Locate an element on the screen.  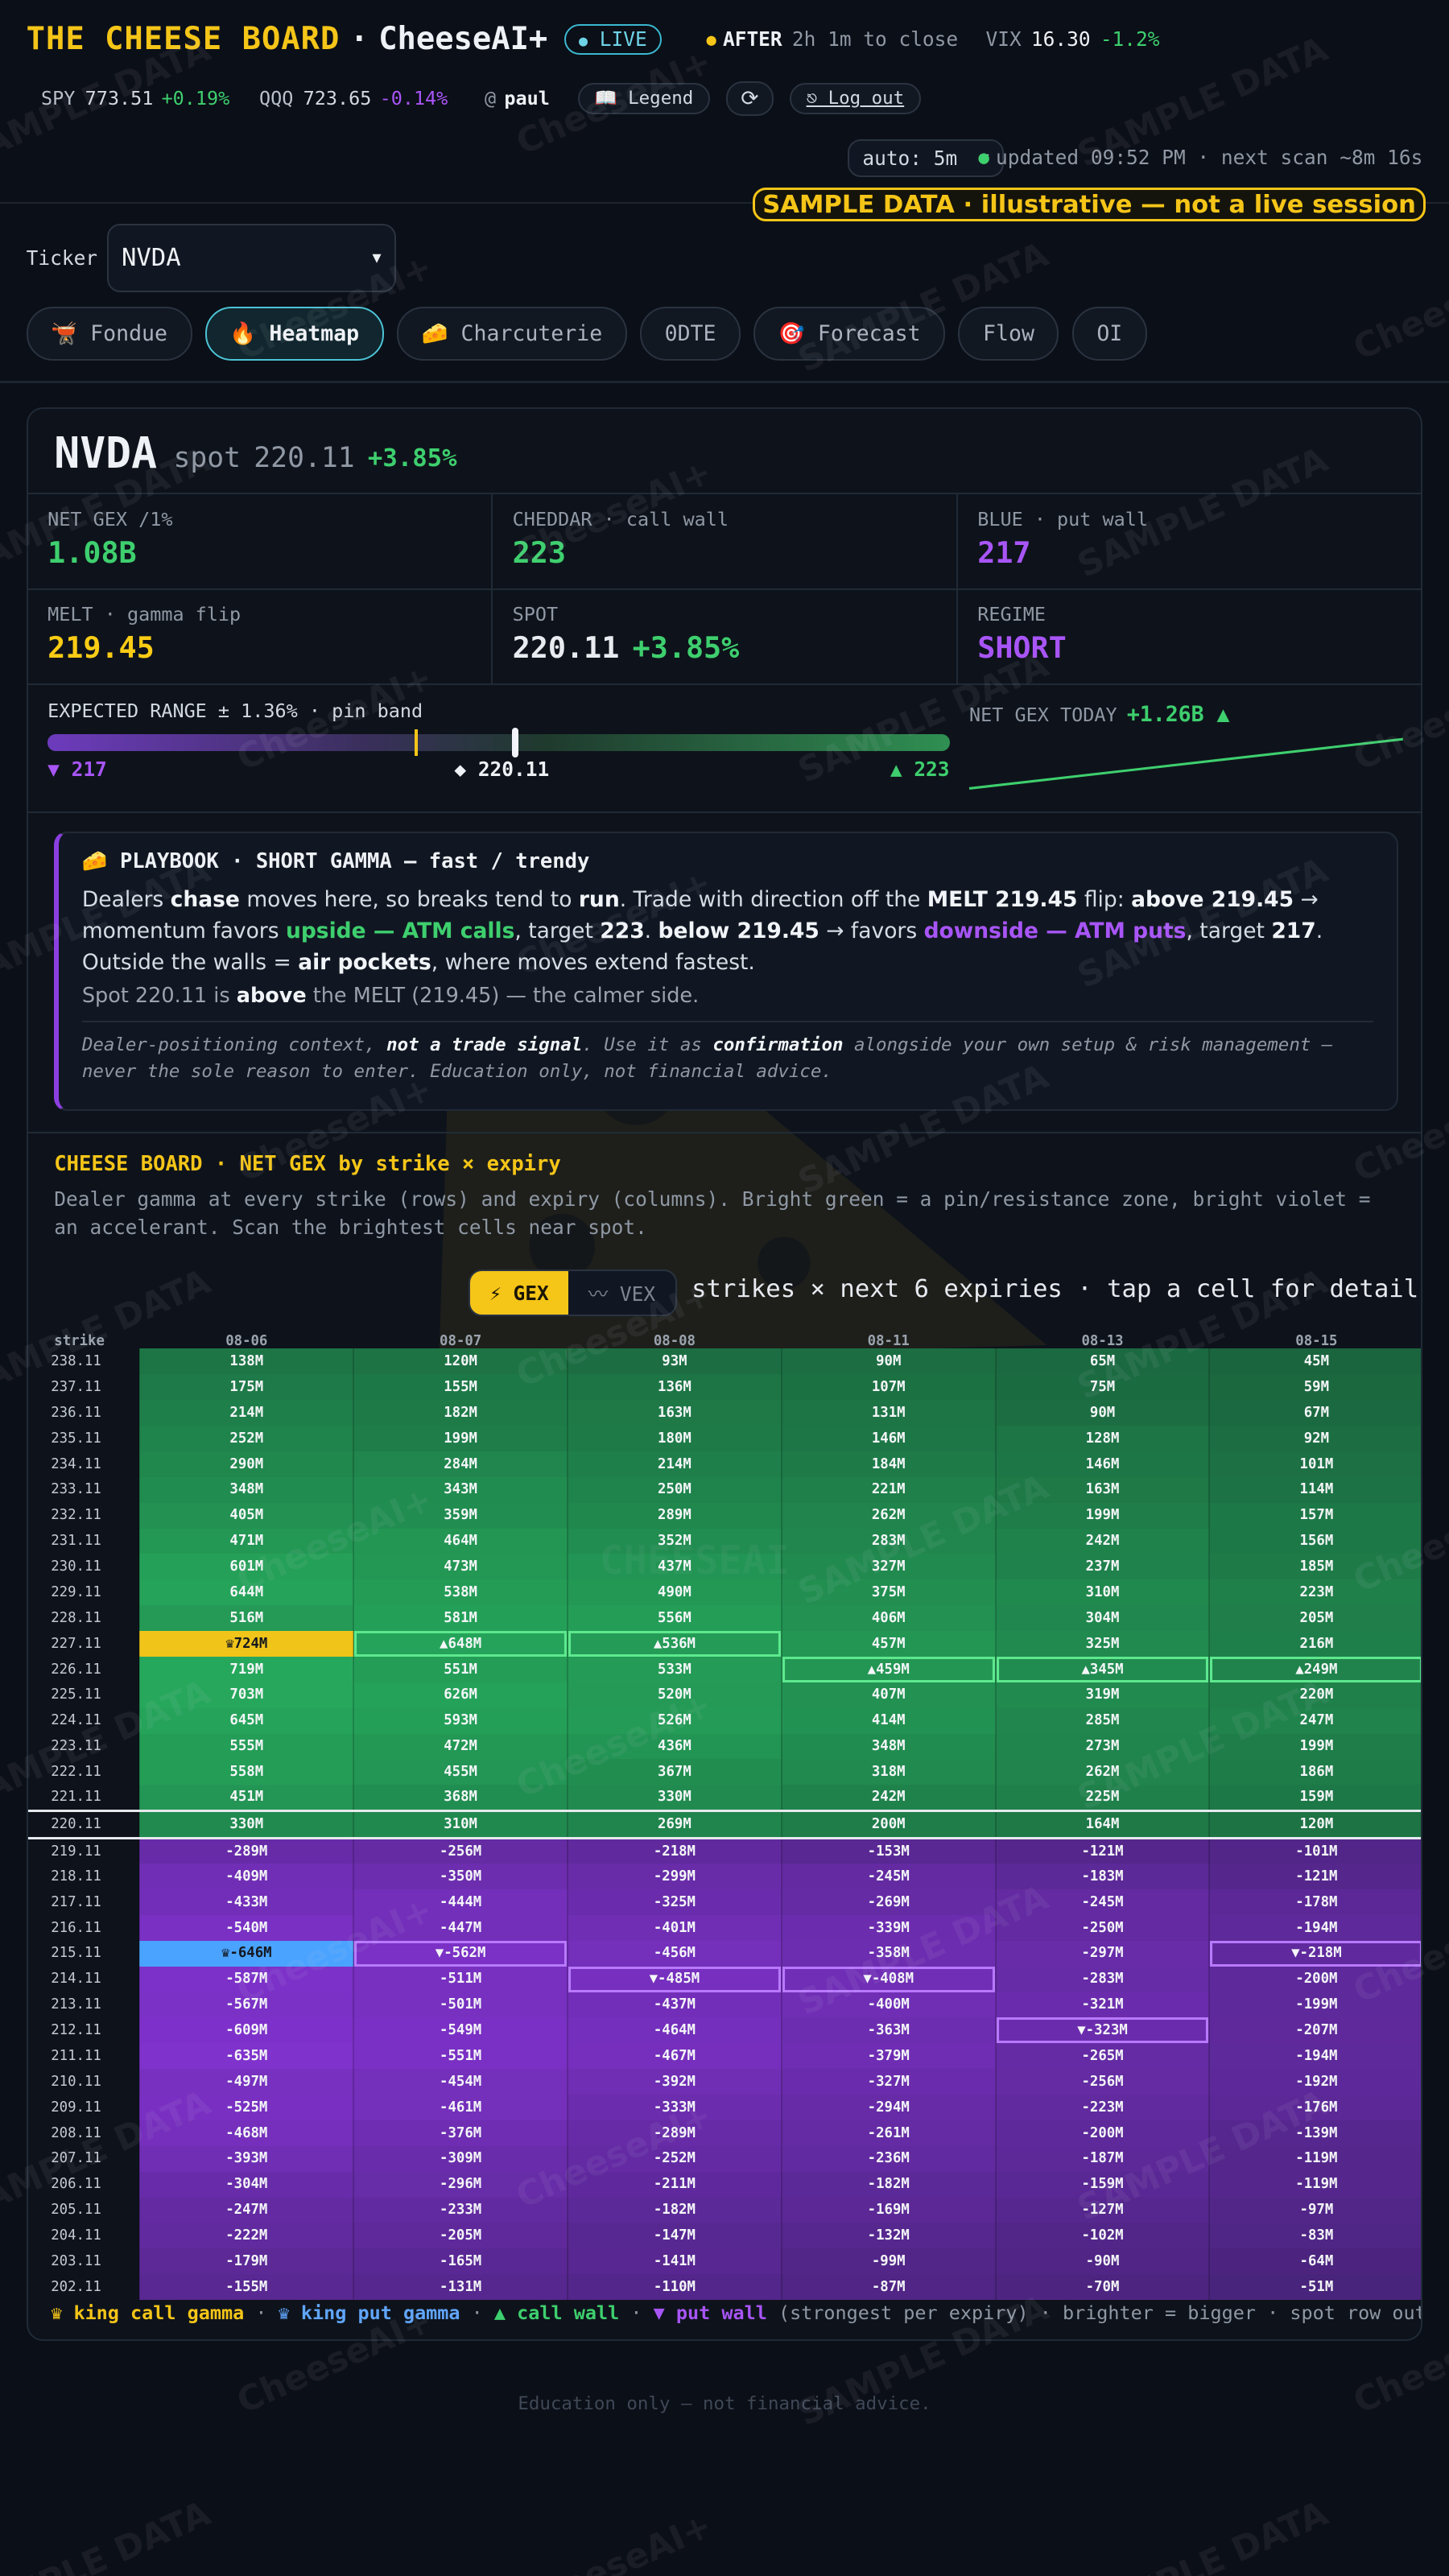
gex-cell: 101M is located at coordinates (1315, 1464).